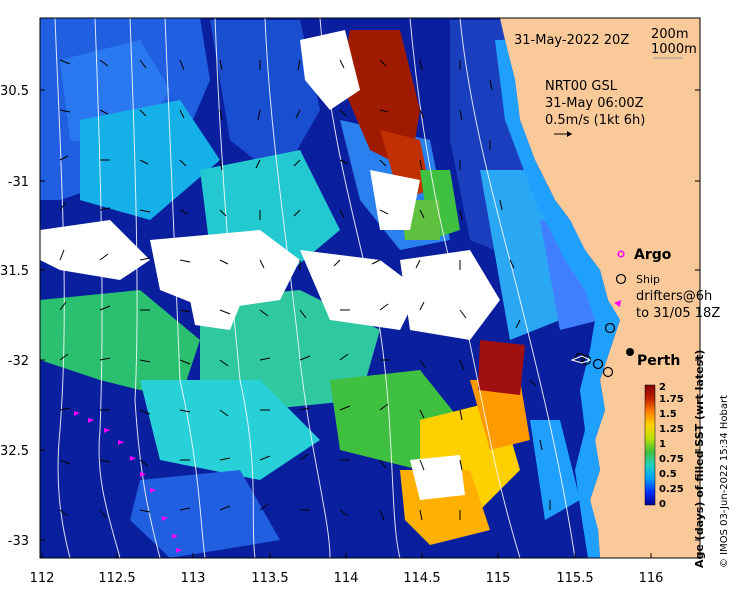 This screenshot has height=592, width=740. What do you see at coordinates (42, 578) in the screenshot?
I see `x-tick-label: 112` at bounding box center [42, 578].